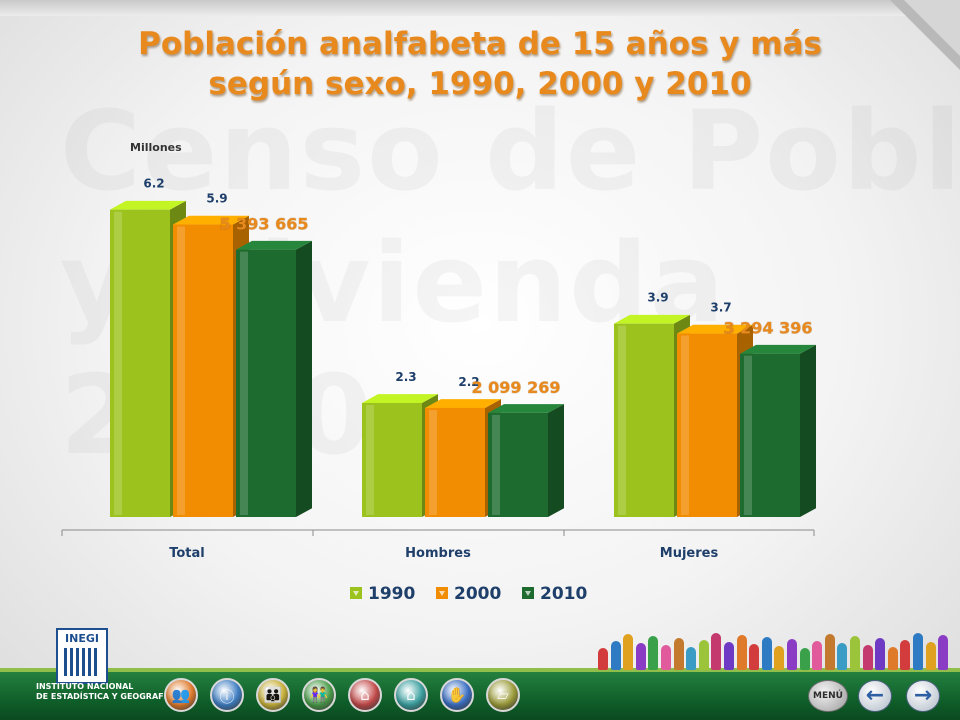 The width and height of the screenshot is (960, 720). Describe the element at coordinates (153, 184) in the screenshot. I see `data-label: 6.2` at that location.